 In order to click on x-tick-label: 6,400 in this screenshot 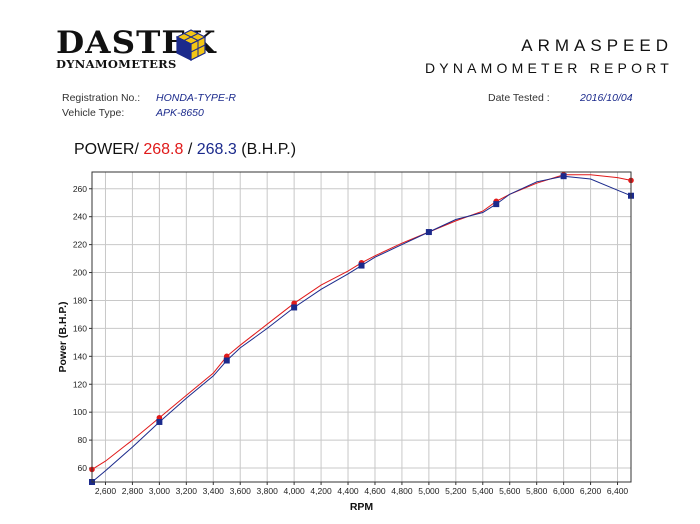, I will do `click(618, 491)`.